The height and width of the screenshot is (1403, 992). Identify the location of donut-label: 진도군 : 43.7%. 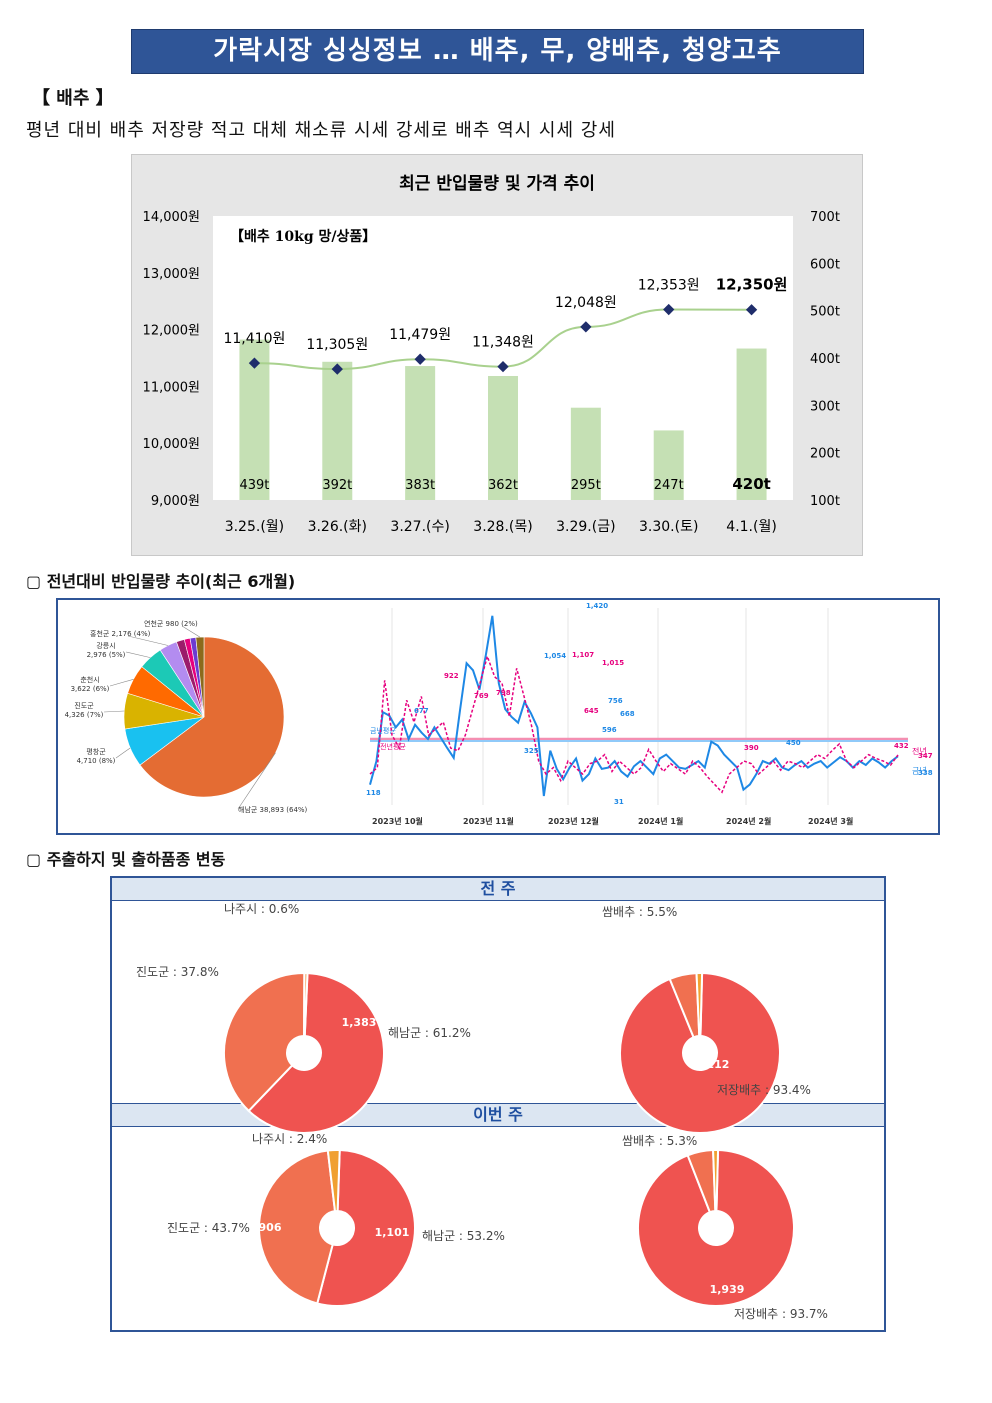
(208, 1228).